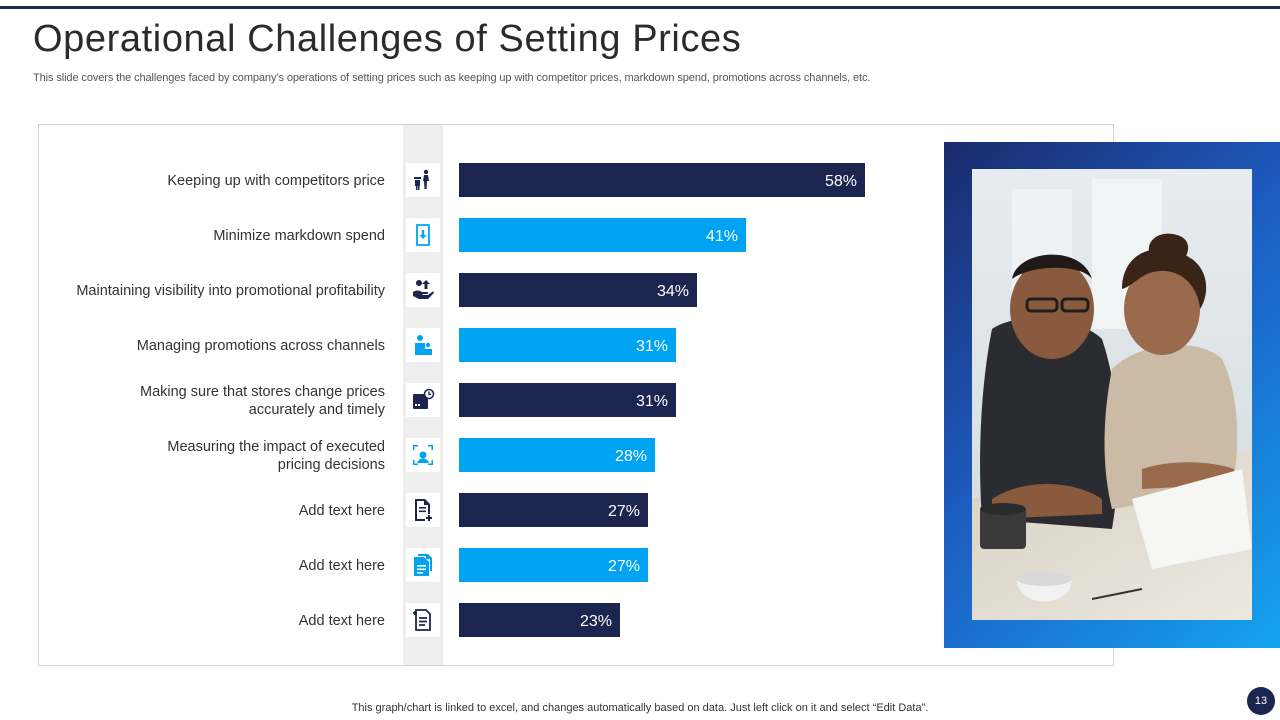 This screenshot has height=720, width=1280. What do you see at coordinates (624, 511) in the screenshot?
I see `bar-value-label-7: 27%` at bounding box center [624, 511].